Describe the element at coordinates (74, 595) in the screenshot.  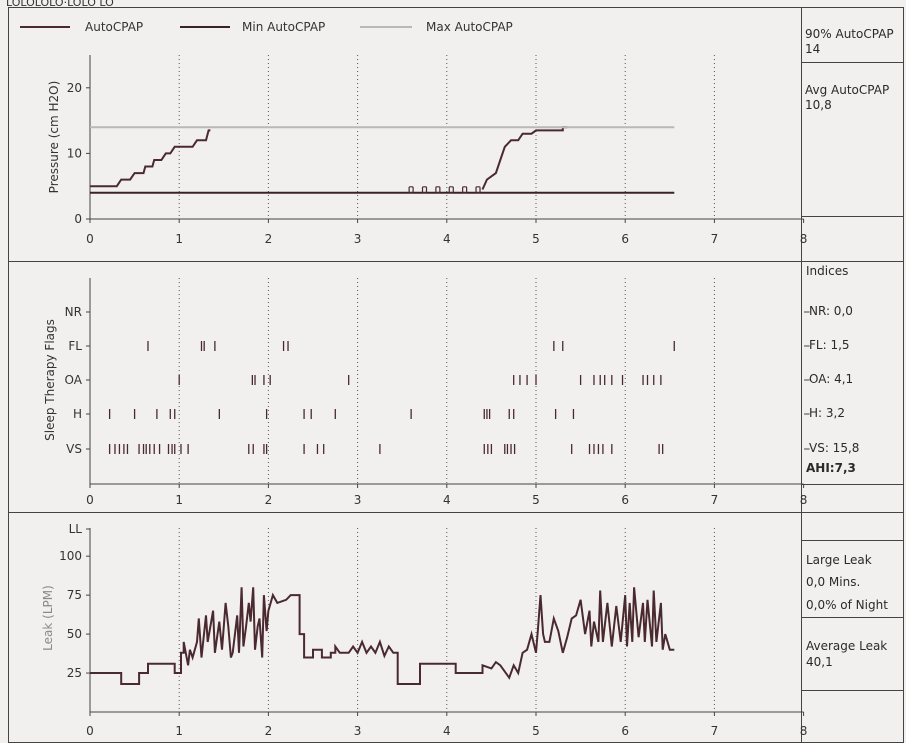
I see `leak-y-tick-label: 75` at that location.